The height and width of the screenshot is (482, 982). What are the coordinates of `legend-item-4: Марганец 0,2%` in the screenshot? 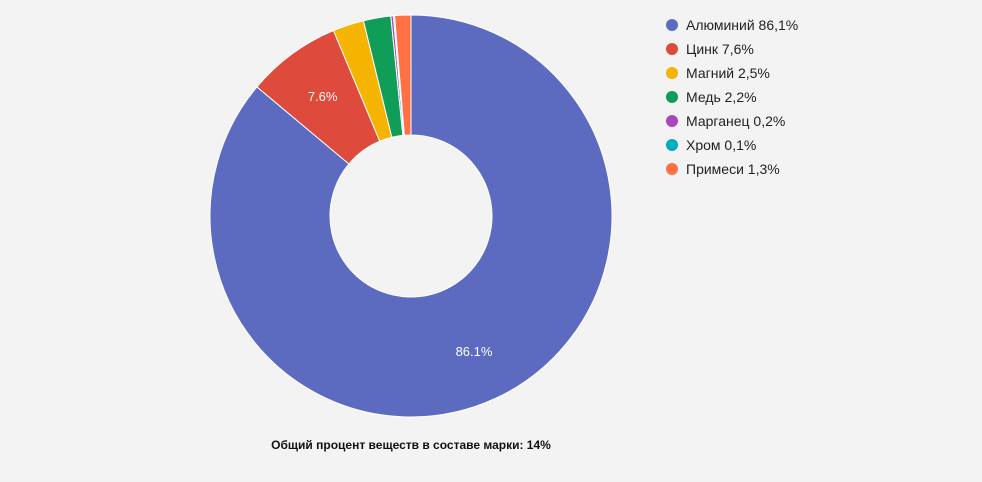 It's located at (732, 121).